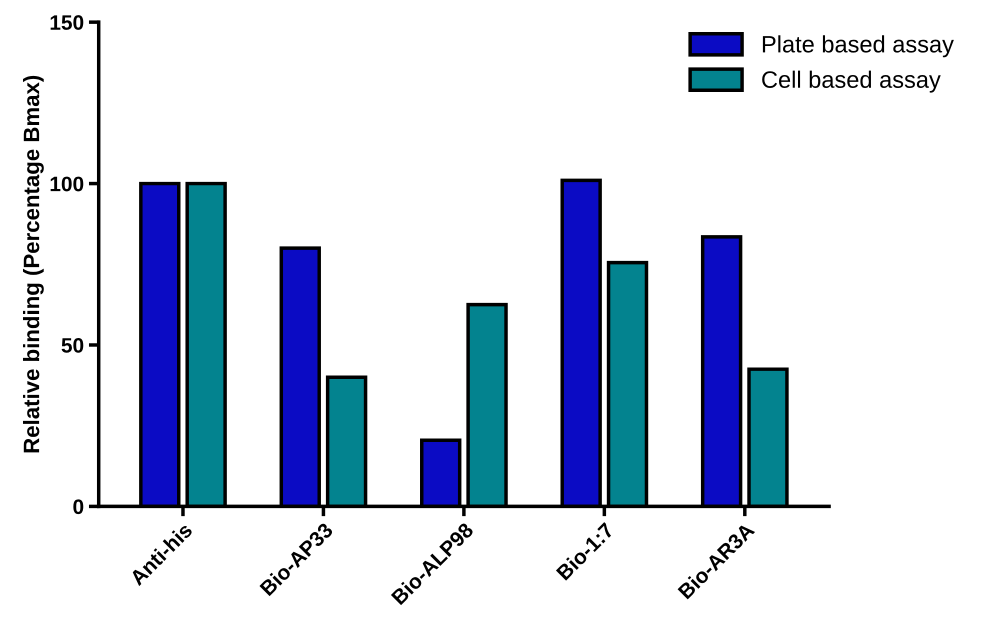 This screenshot has height=633, width=987. What do you see at coordinates (851, 81) in the screenshot?
I see `legend-label: Cell based assay` at bounding box center [851, 81].